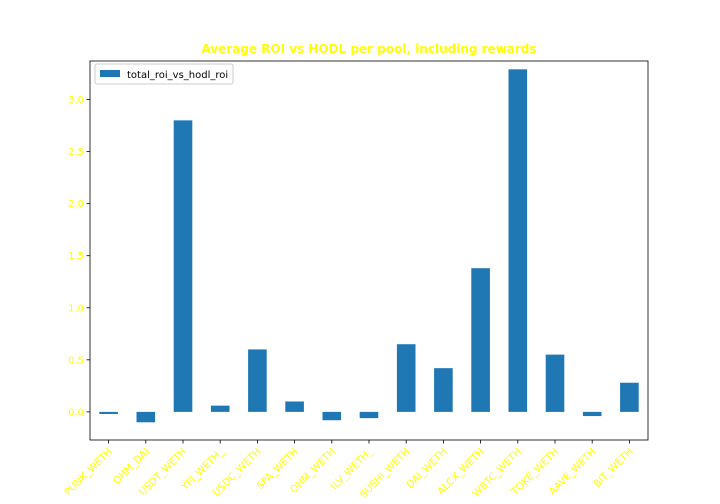 The width and height of the screenshot is (720, 504). I want to click on bar-ohm-dai, so click(146, 417).